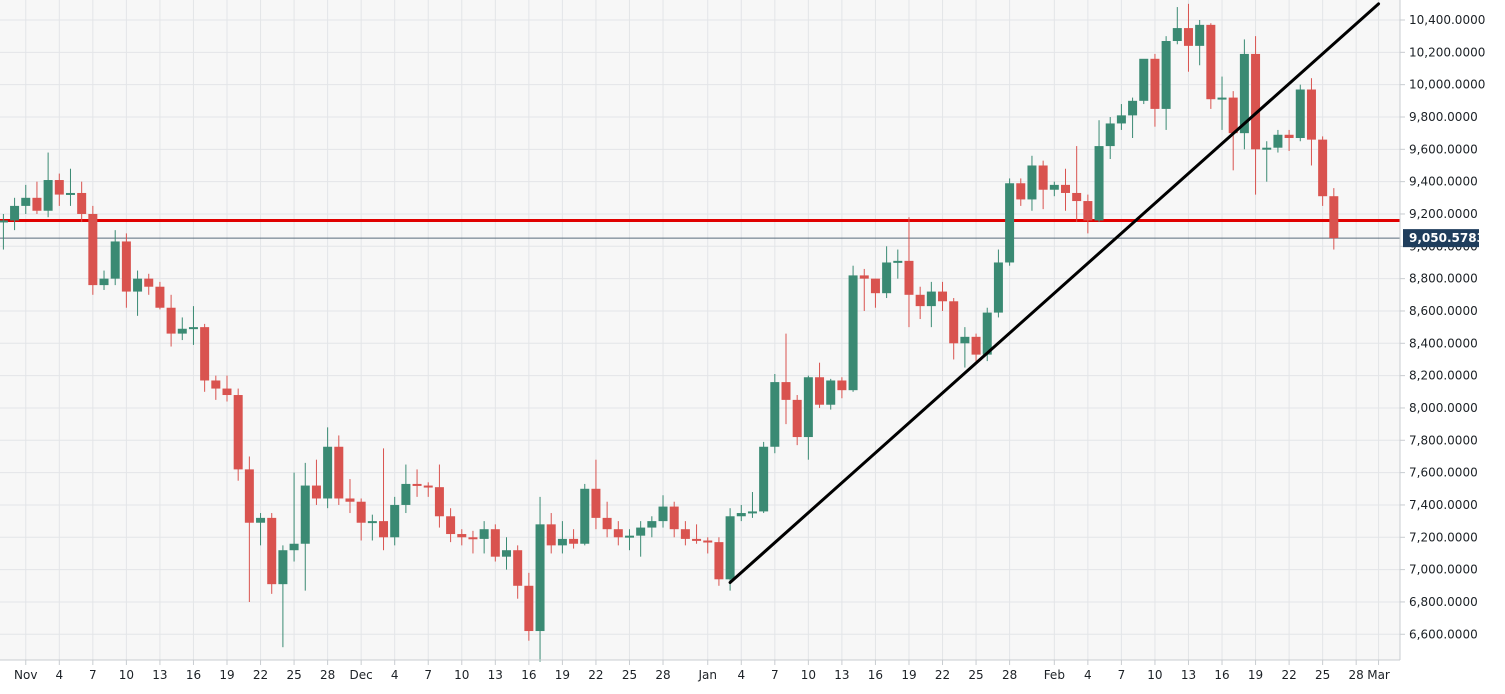 Image resolution: width=1505 pixels, height=694 pixels. Describe the element at coordinates (1443, 214) in the screenshot. I see `y-tick-label: 9,200.0000` at that location.